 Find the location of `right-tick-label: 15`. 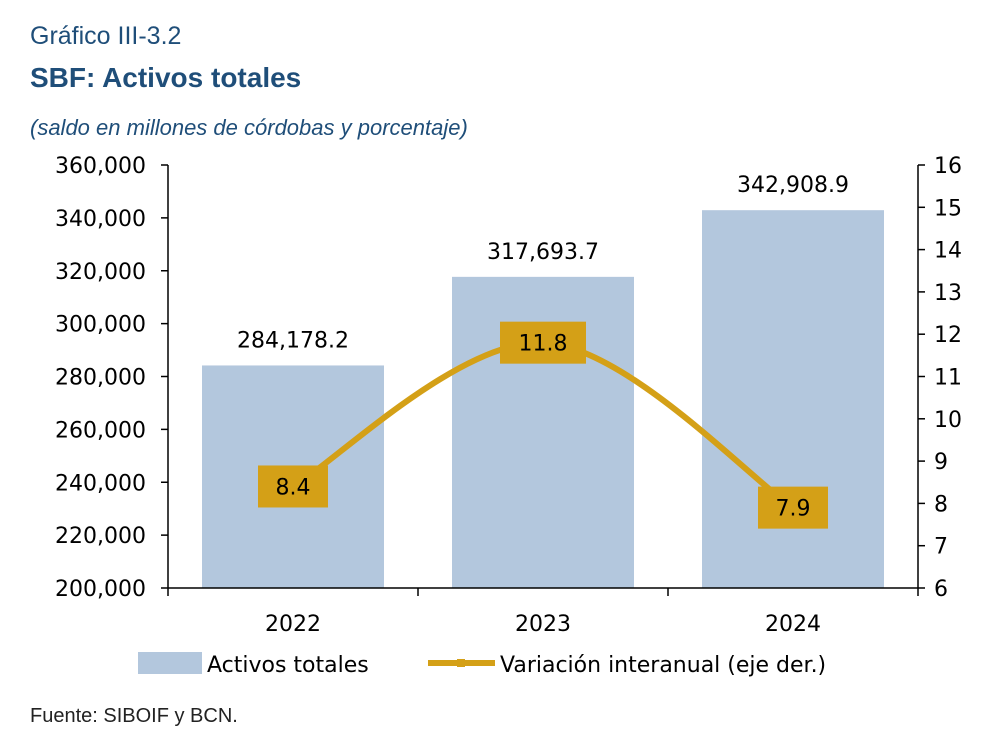

right-tick-label: 15 is located at coordinates (948, 208).